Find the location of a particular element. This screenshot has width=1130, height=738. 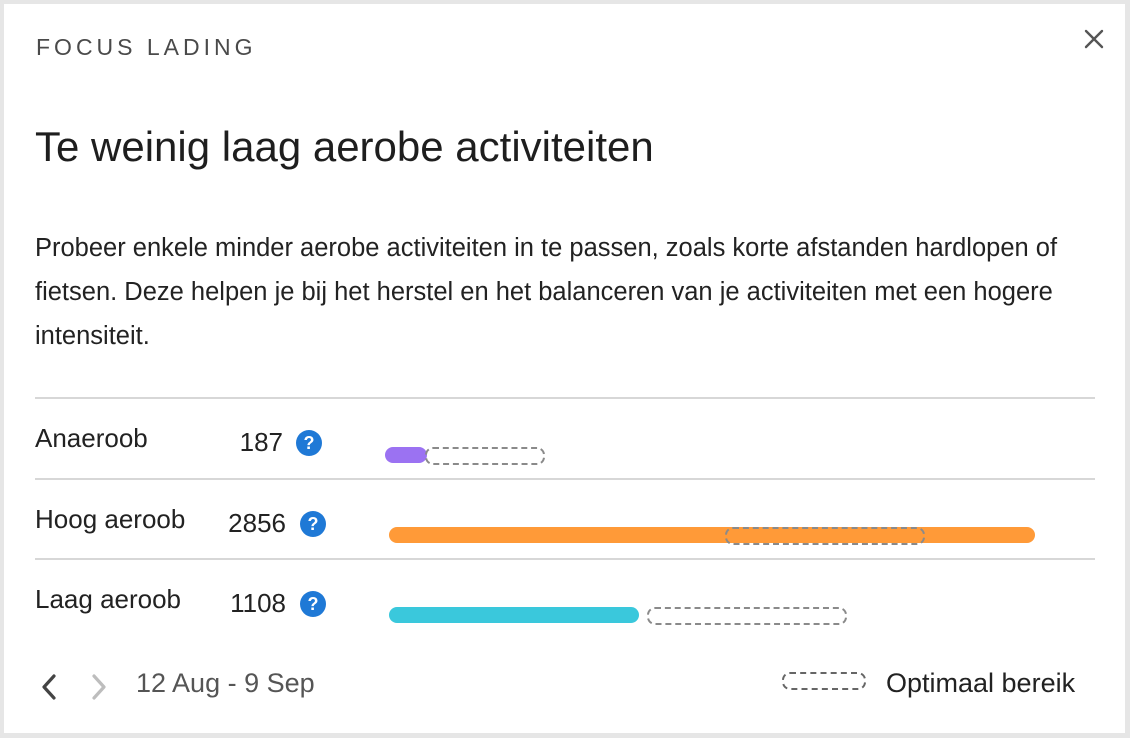

chevron-left-icon is located at coordinates (49, 687).